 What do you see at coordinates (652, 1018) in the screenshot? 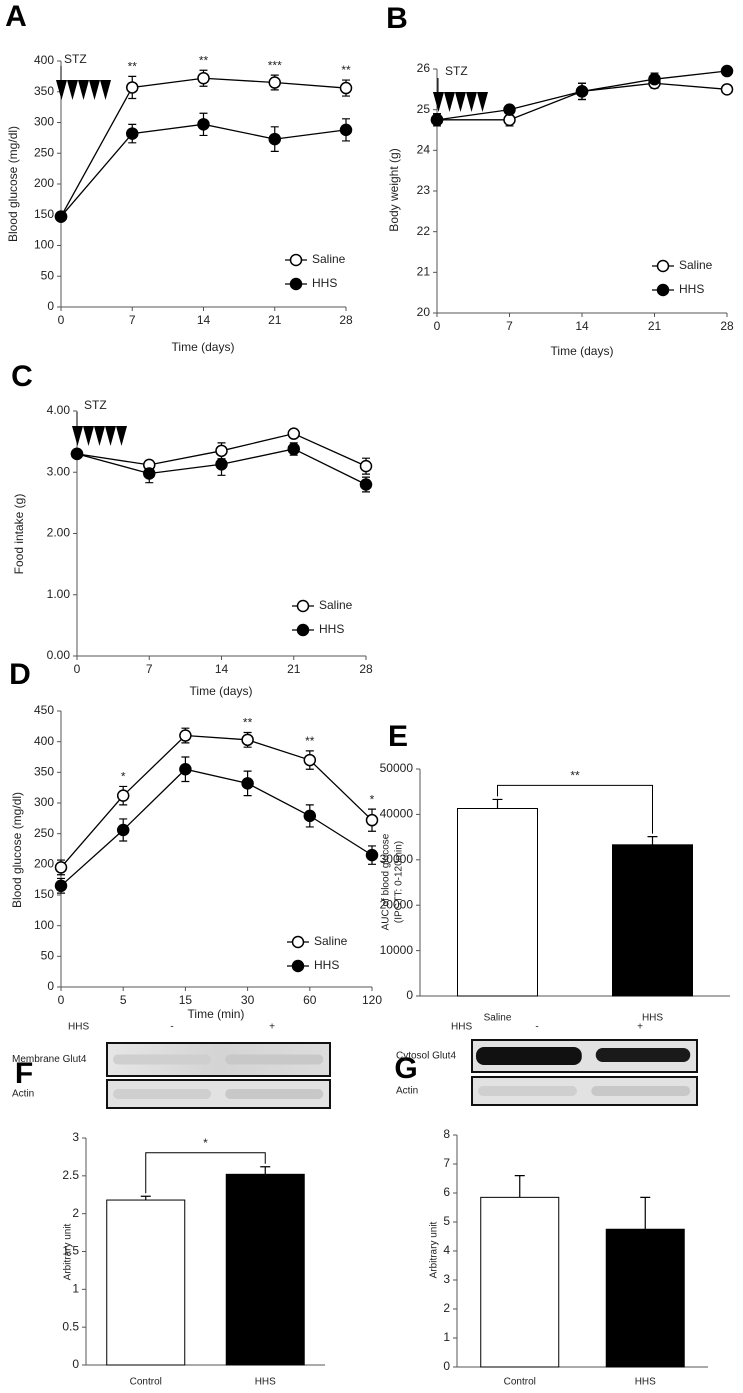
I see `x-tick-label: HHS` at bounding box center [652, 1018].